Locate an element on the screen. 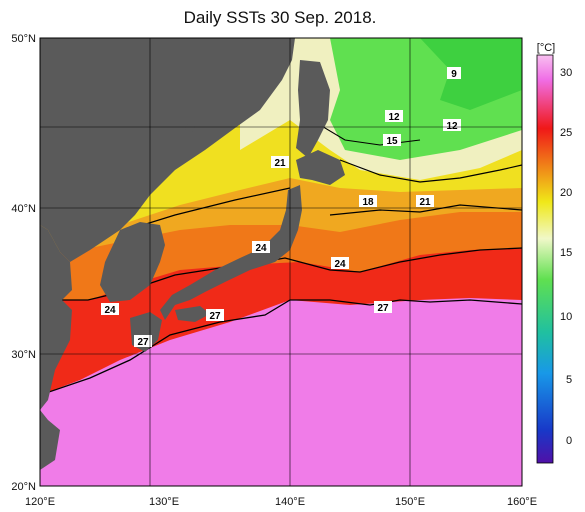 The image size is (585, 512). iso-label-27a: 27 is located at coordinates (383, 308).